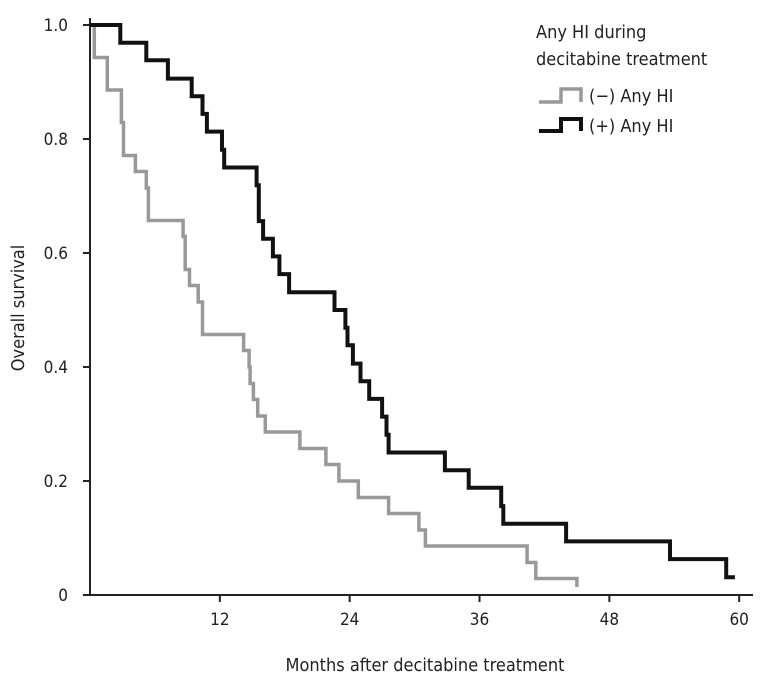  I want to click on legend-title-line-2: decitabine treatment, so click(621, 59).